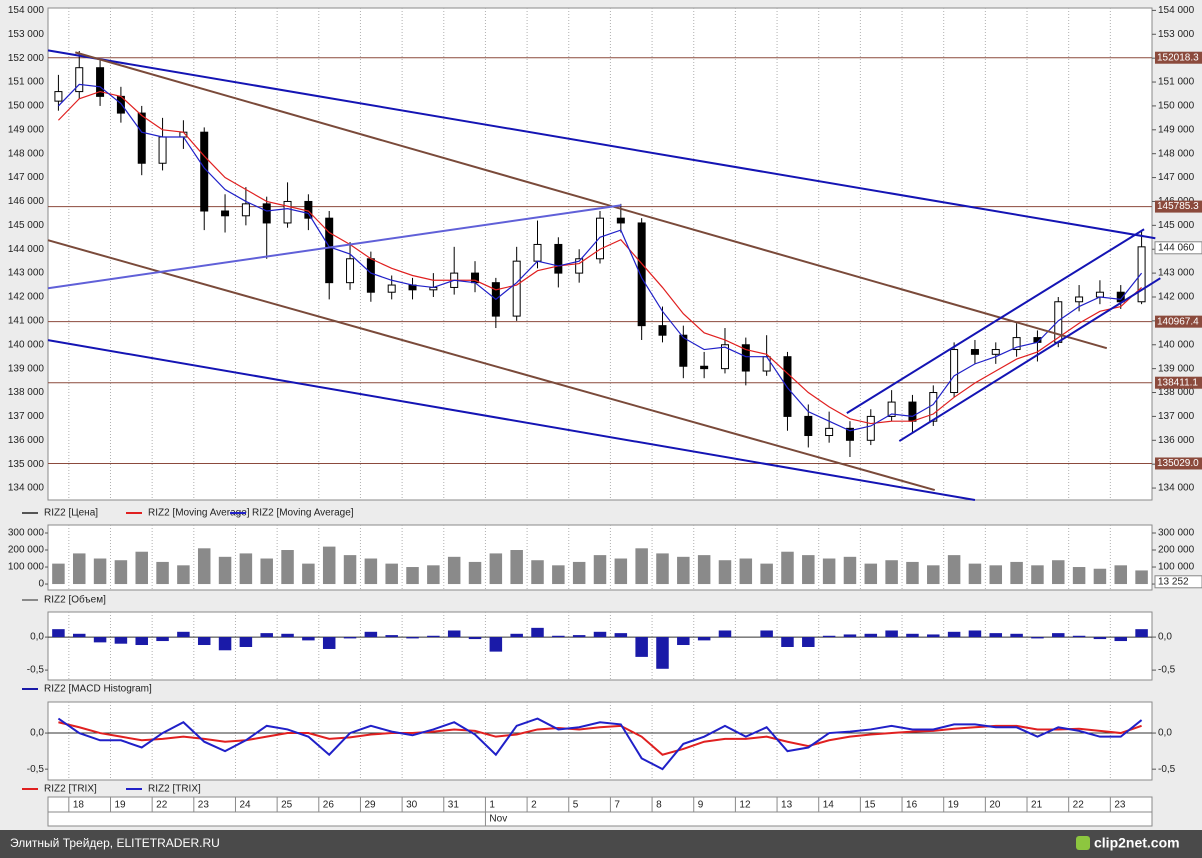  Describe the element at coordinates (1176, 273) in the screenshot. I see `y-tick-label-right: 143 000` at that location.